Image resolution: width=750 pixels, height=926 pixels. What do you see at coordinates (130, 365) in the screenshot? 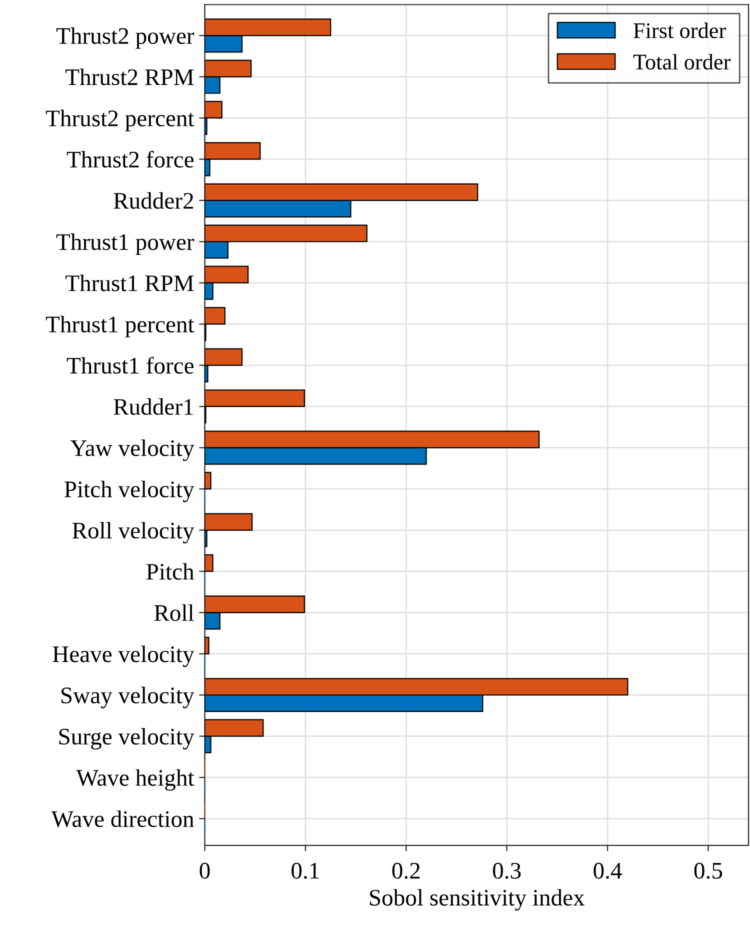
I see `y-tick-label: Thrust1 force` at bounding box center [130, 365].